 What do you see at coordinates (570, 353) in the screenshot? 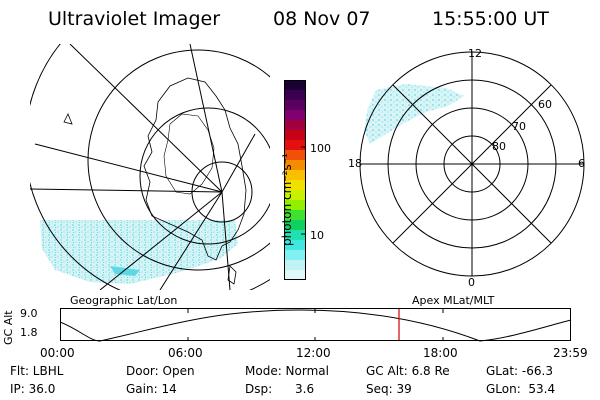
I see `altitude-xtick-4: 23:59` at bounding box center [570, 353].